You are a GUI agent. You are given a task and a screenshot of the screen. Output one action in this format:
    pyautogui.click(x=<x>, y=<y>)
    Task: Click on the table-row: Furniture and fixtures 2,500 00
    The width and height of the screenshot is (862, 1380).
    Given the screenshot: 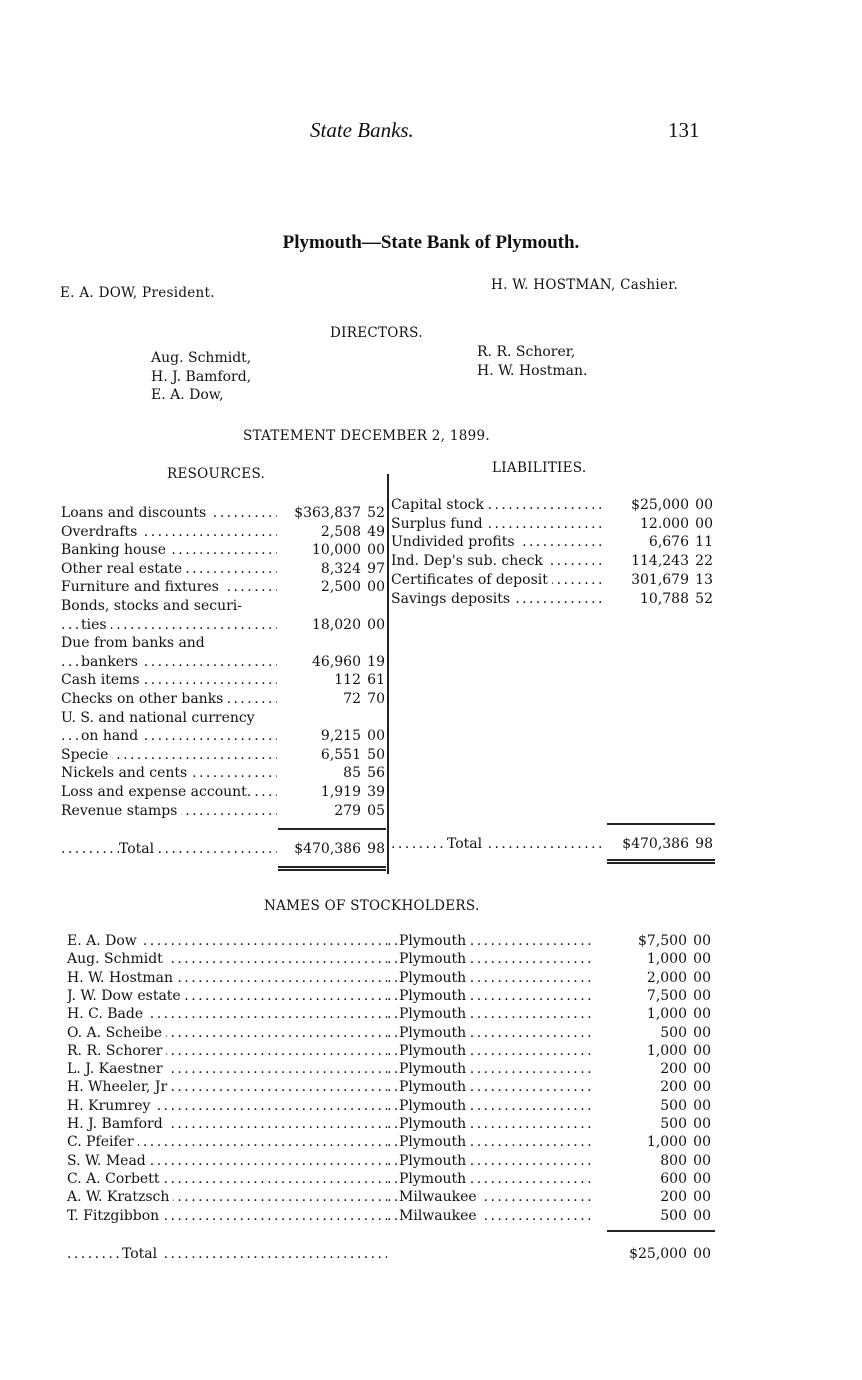 What is the action you would take?
    pyautogui.click(x=223, y=587)
    